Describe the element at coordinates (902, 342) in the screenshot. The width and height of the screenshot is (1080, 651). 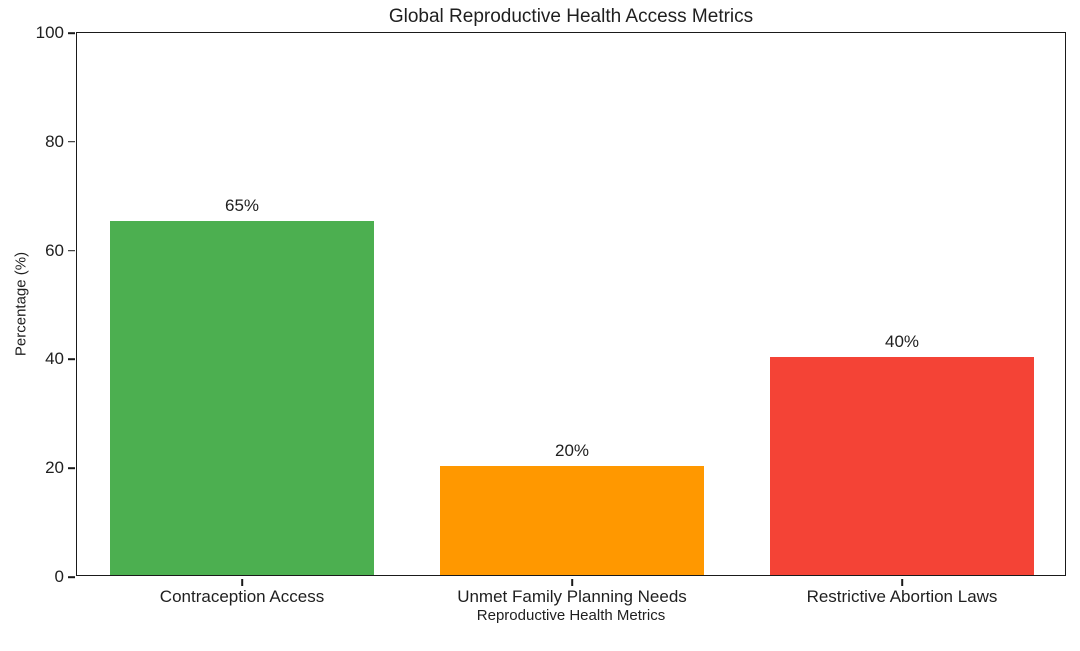
I see `bar-value-label: 40%` at that location.